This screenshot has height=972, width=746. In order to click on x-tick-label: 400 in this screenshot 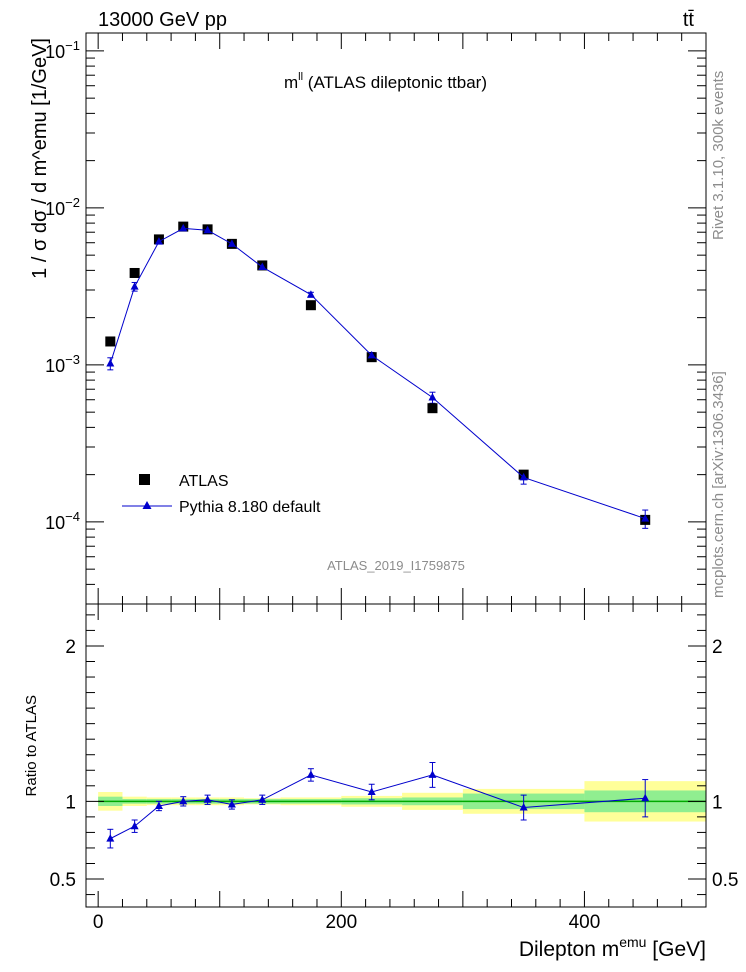, I will do `click(585, 922)`.